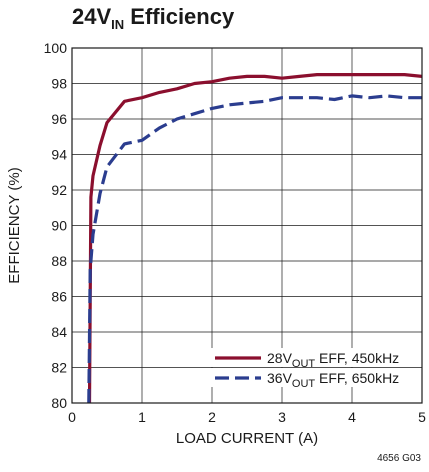 The height and width of the screenshot is (472, 429). What do you see at coordinates (153, 18) in the screenshot?
I see `chart-title: 24VIN Efficiency` at bounding box center [153, 18].